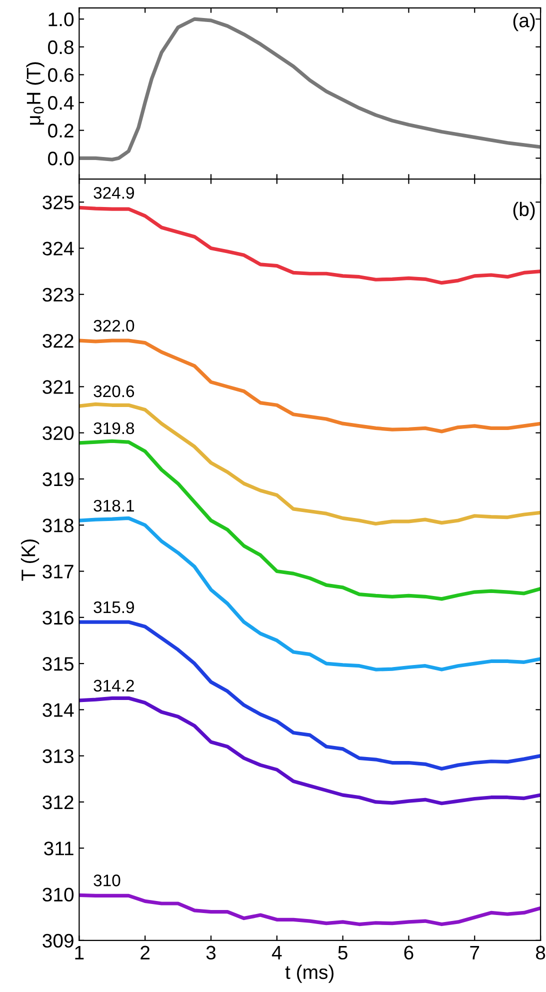  Describe the element at coordinates (61, 103) in the screenshot. I see `y-tick-label: 0.4` at that location.